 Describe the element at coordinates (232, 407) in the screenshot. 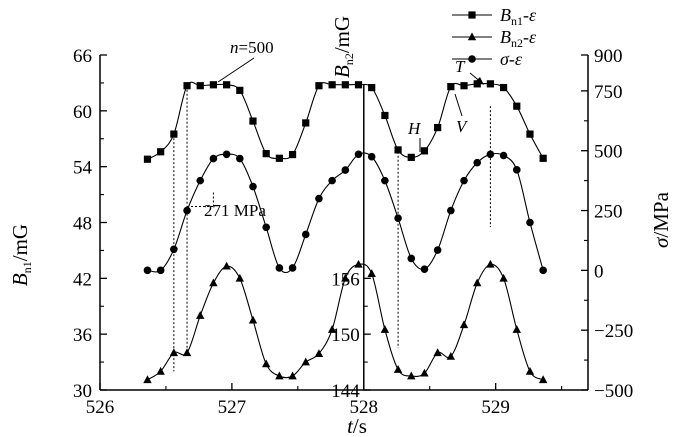

I see `x-tick-label: 527` at that location.